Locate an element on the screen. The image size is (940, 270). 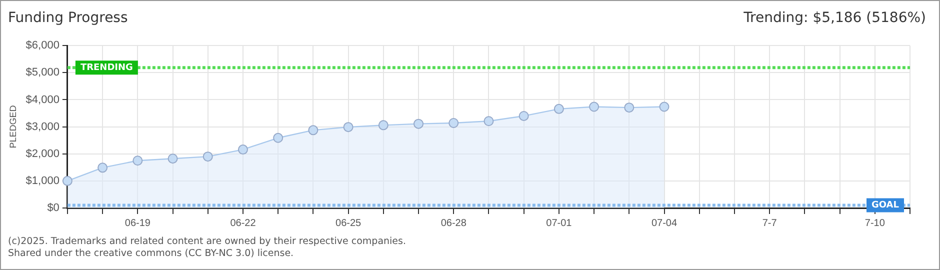
y-tick-label: $6,000 is located at coordinates (43, 46).